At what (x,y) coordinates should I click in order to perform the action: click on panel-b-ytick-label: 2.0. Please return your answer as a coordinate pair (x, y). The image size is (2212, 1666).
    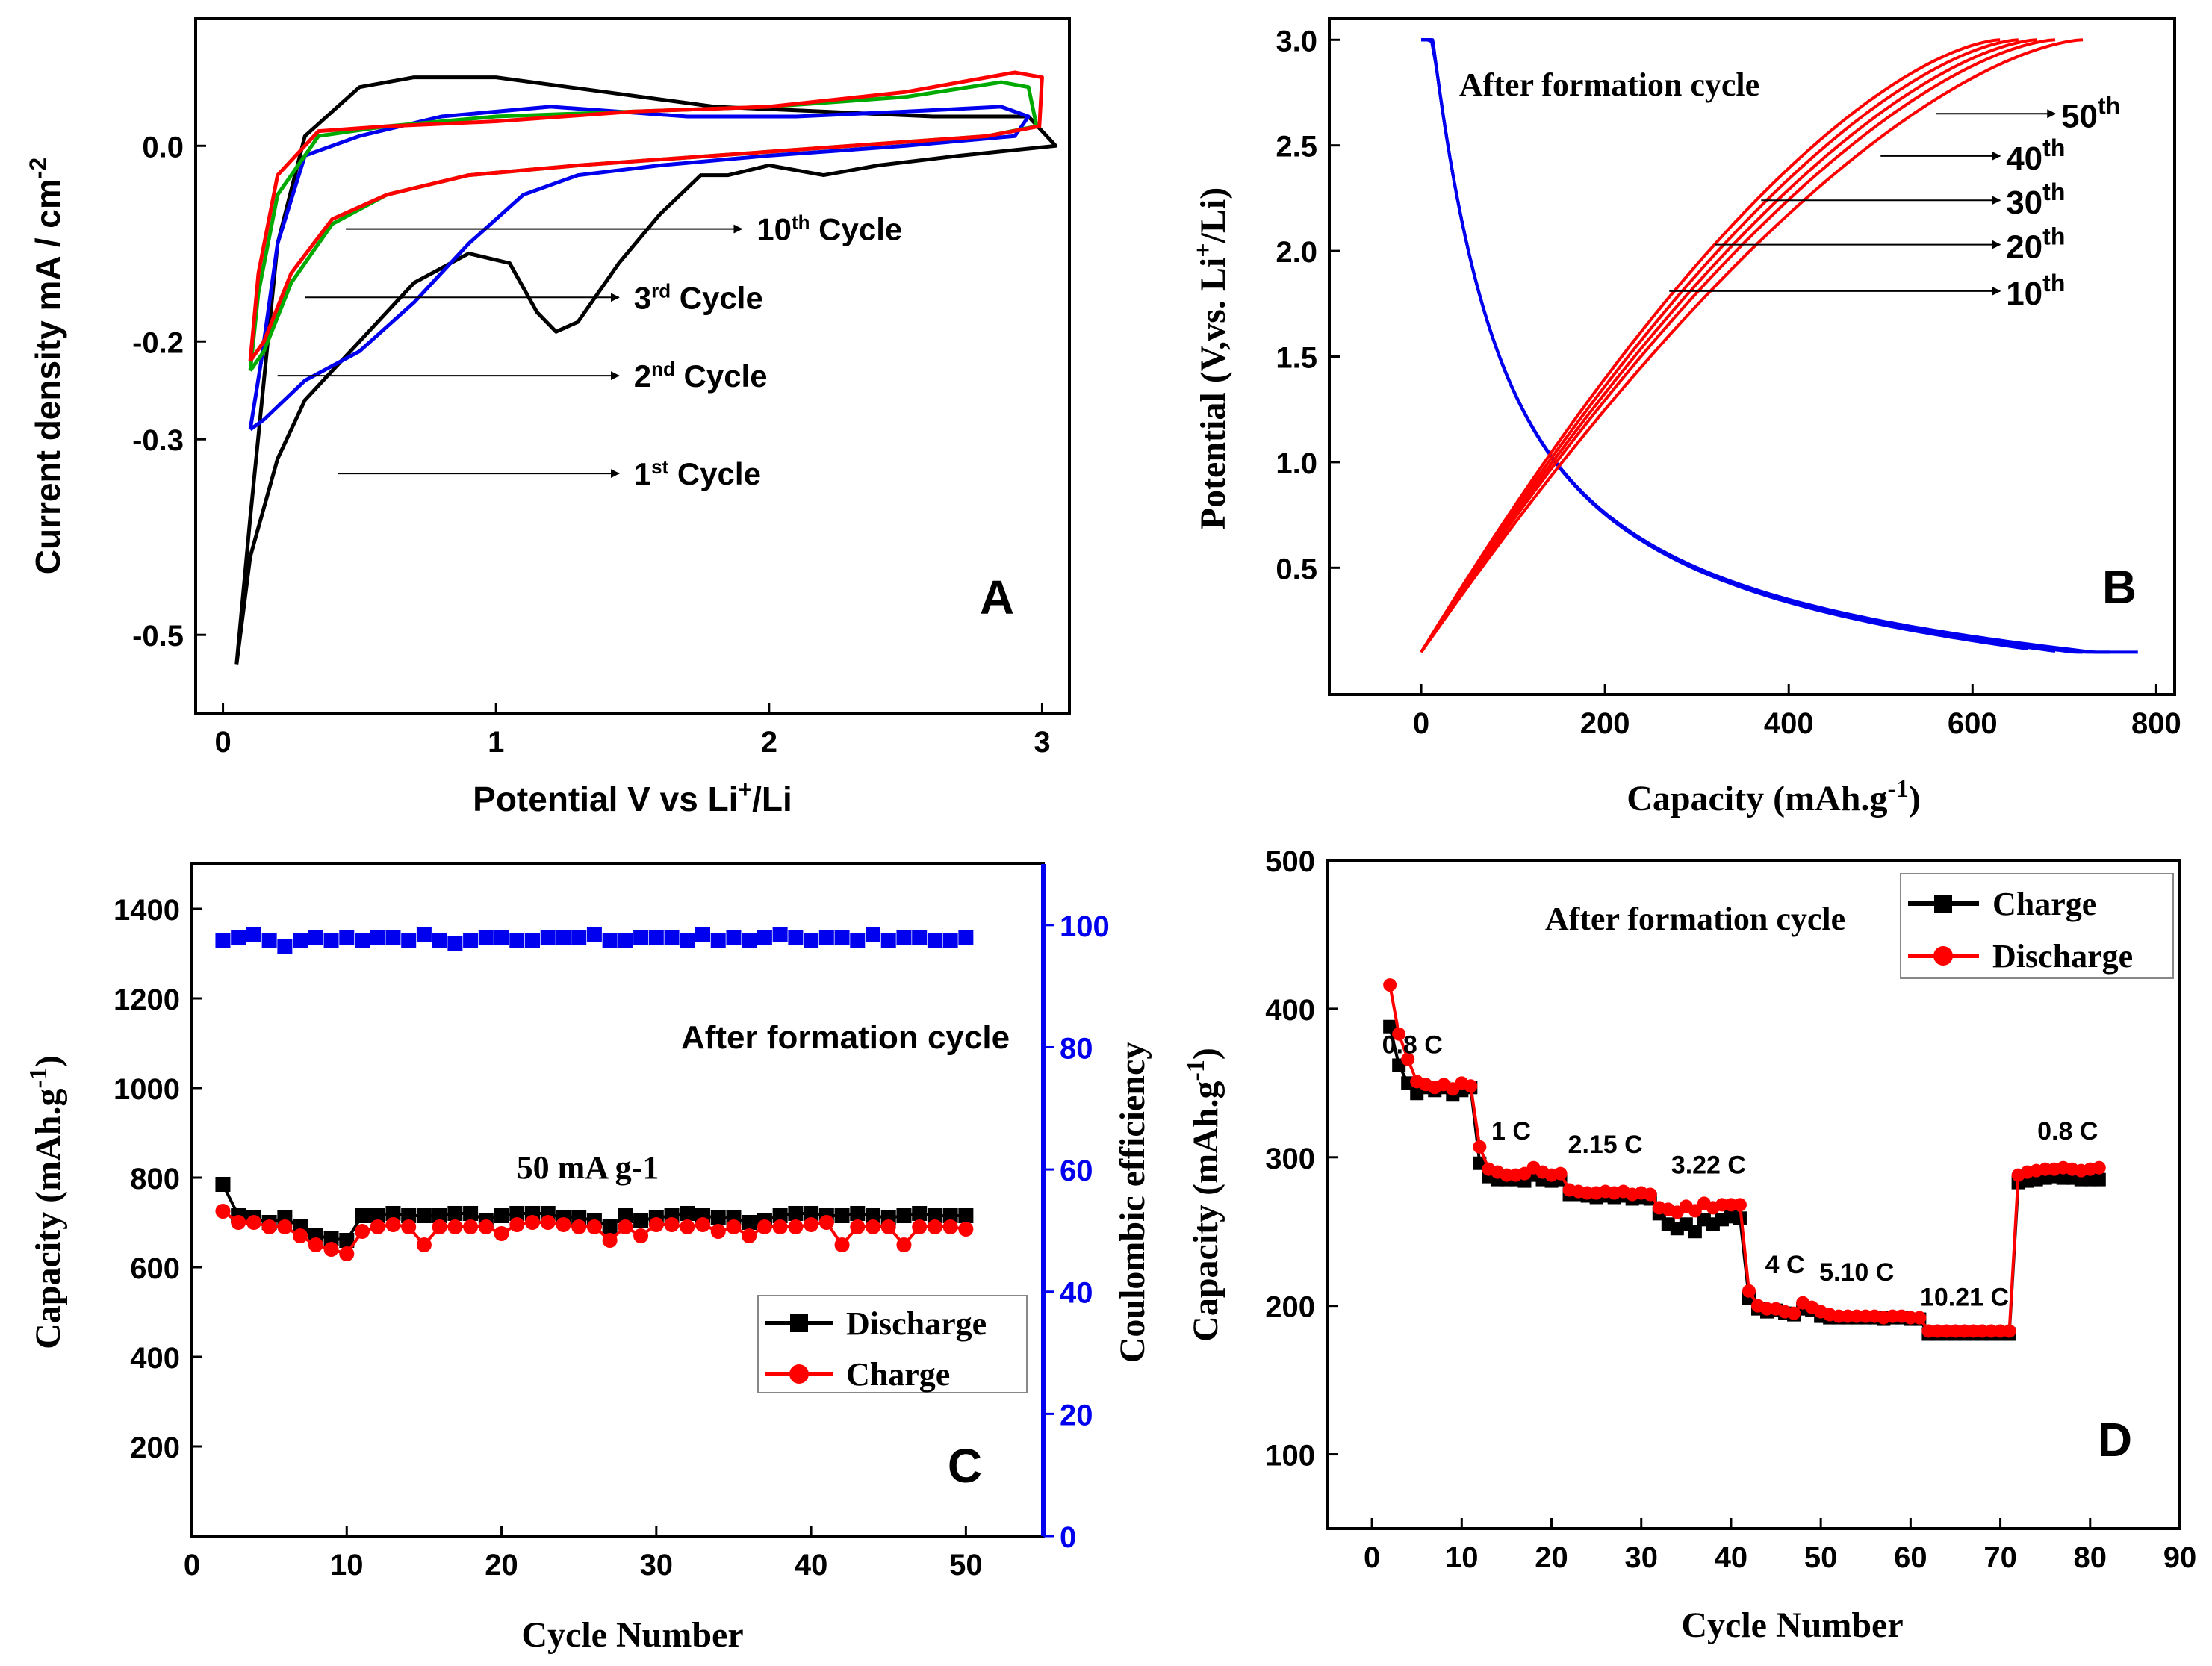
    Looking at the image, I should click on (1296, 253).